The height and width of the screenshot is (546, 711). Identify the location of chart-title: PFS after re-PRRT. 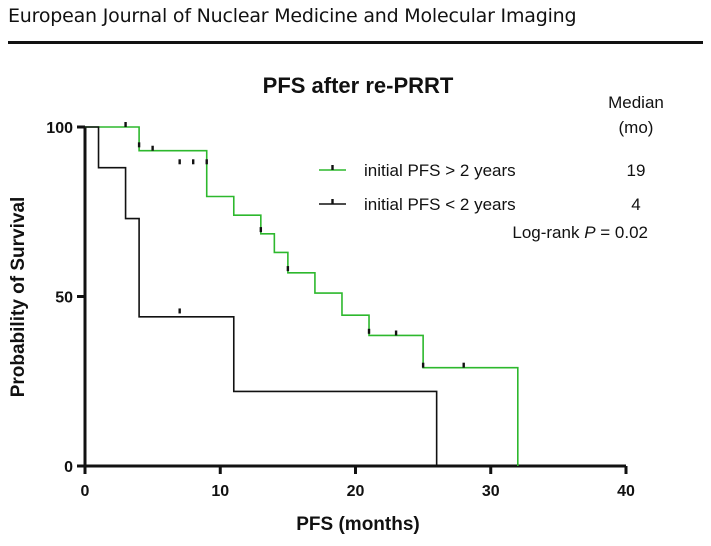
(358, 85).